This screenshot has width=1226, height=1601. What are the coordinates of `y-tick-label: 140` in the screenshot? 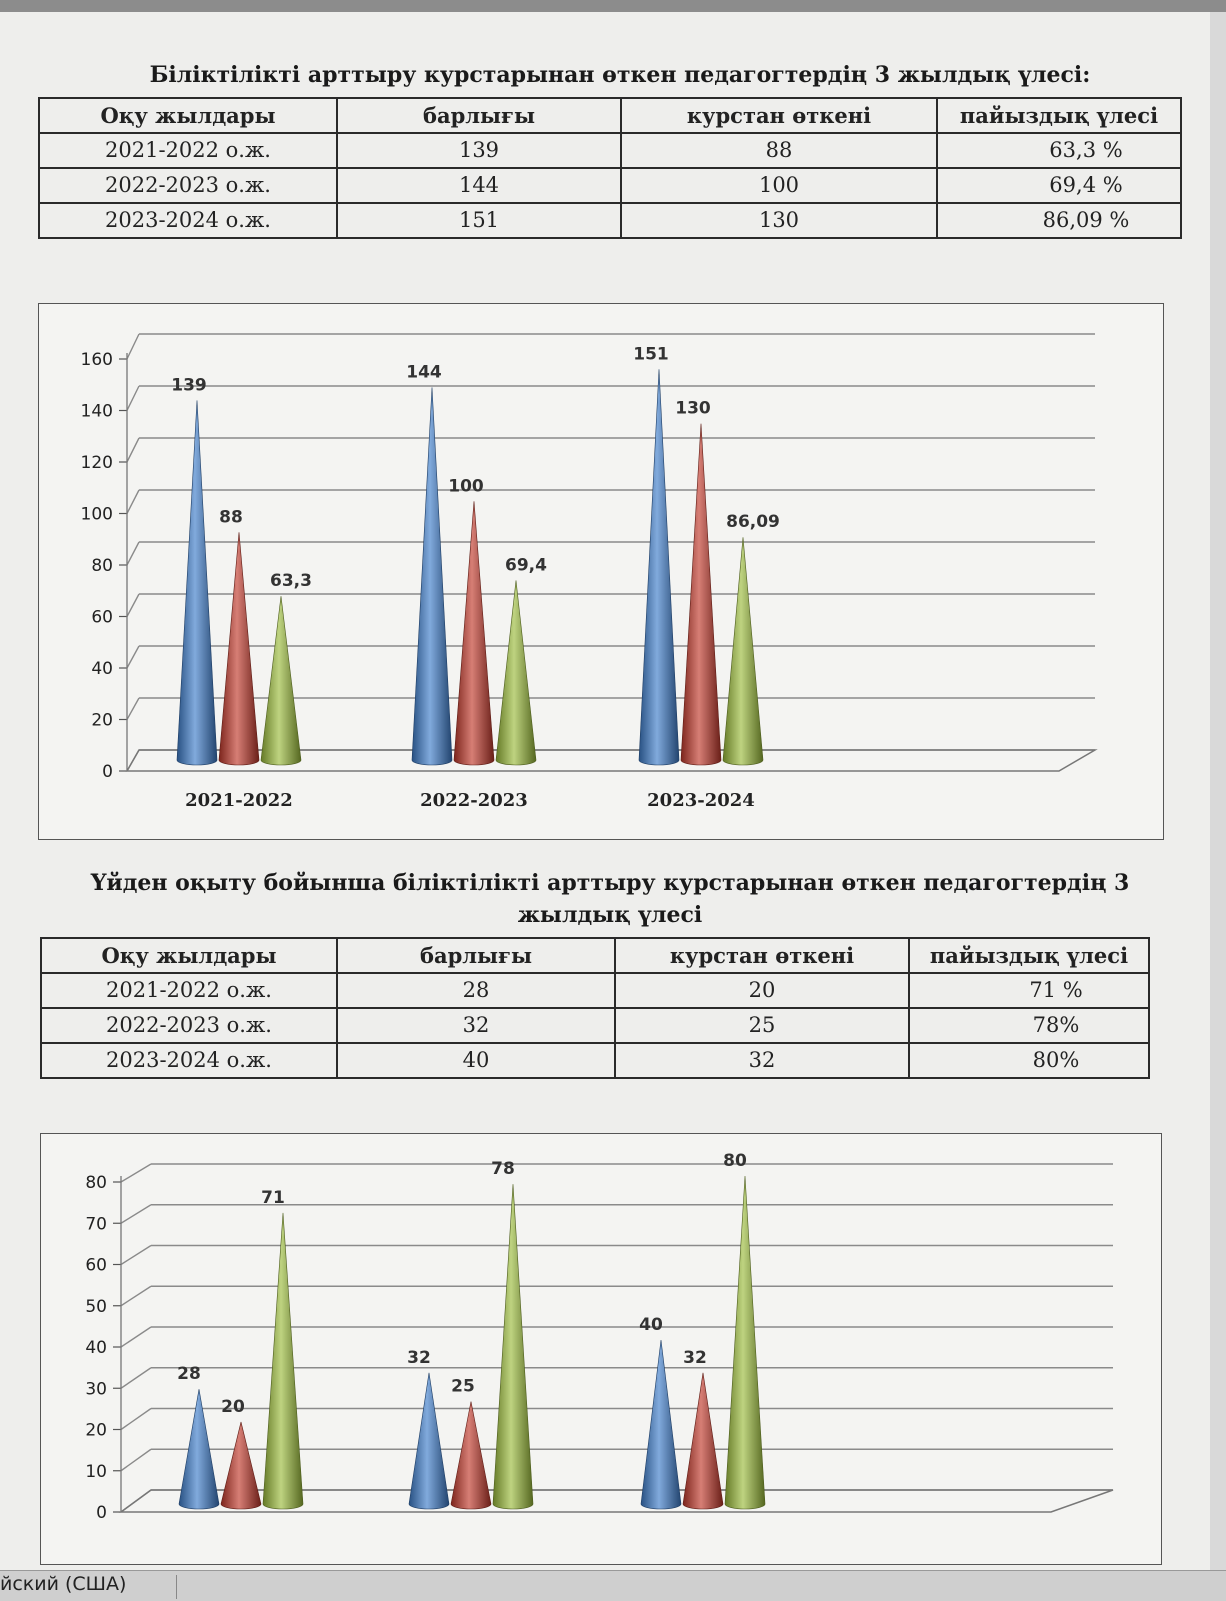 It's located at (97, 412).